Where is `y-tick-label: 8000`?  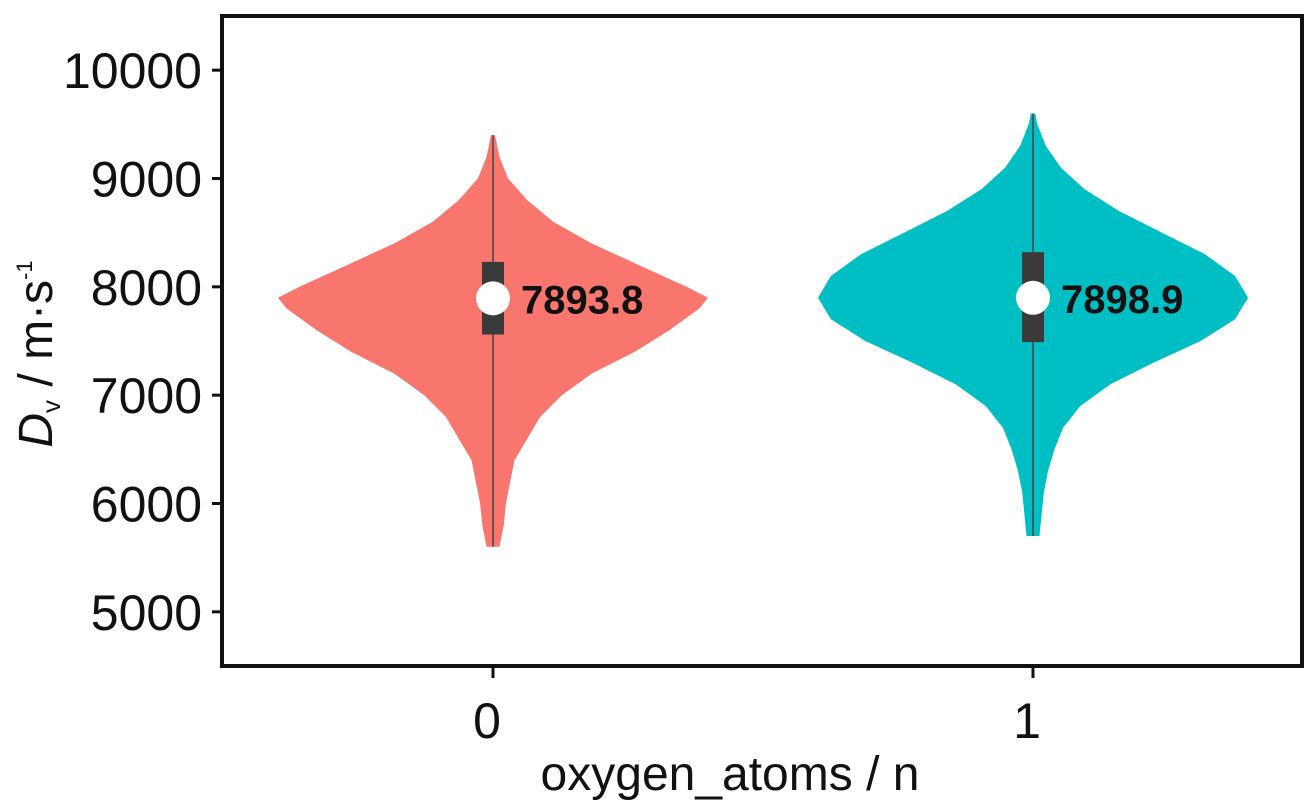 y-tick-label: 8000 is located at coordinates (146, 288).